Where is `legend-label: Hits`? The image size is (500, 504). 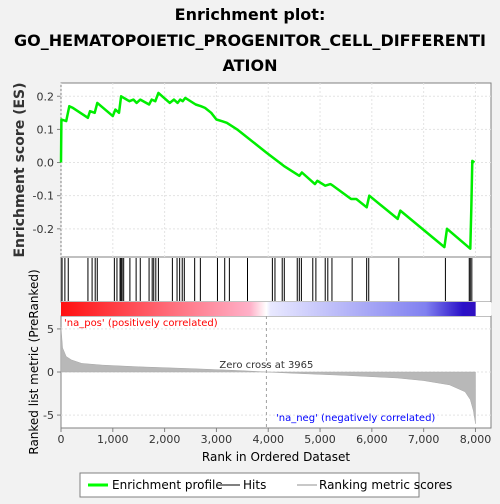 legend-label: Hits is located at coordinates (254, 485).